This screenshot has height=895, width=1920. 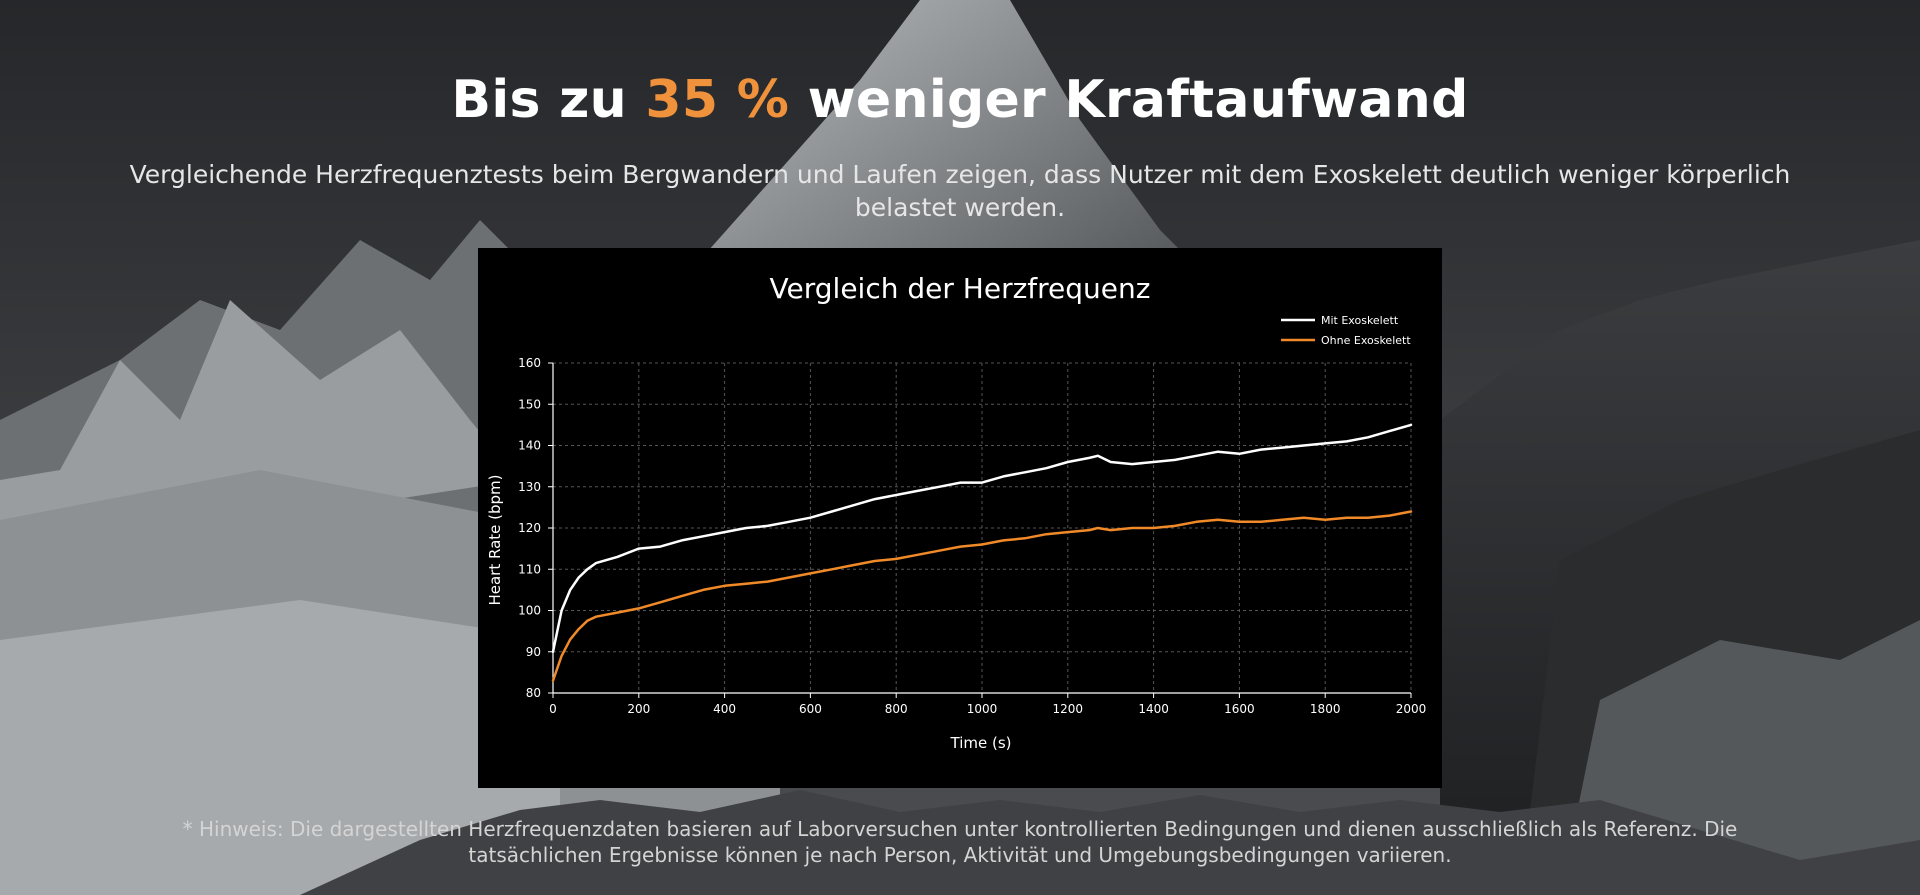 What do you see at coordinates (533, 693) in the screenshot?
I see `y-tick-label: 80` at bounding box center [533, 693].